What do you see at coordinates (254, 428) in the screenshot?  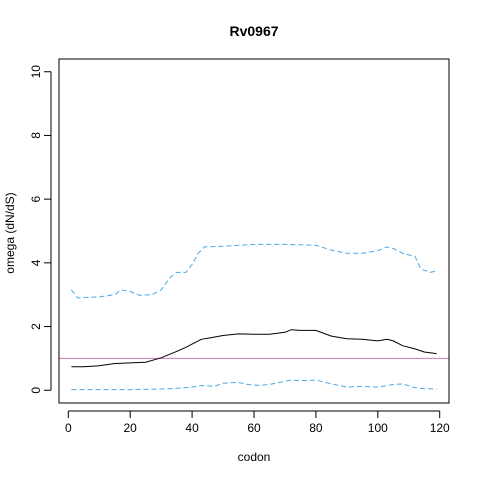 I see `x-tick-label: 60` at bounding box center [254, 428].